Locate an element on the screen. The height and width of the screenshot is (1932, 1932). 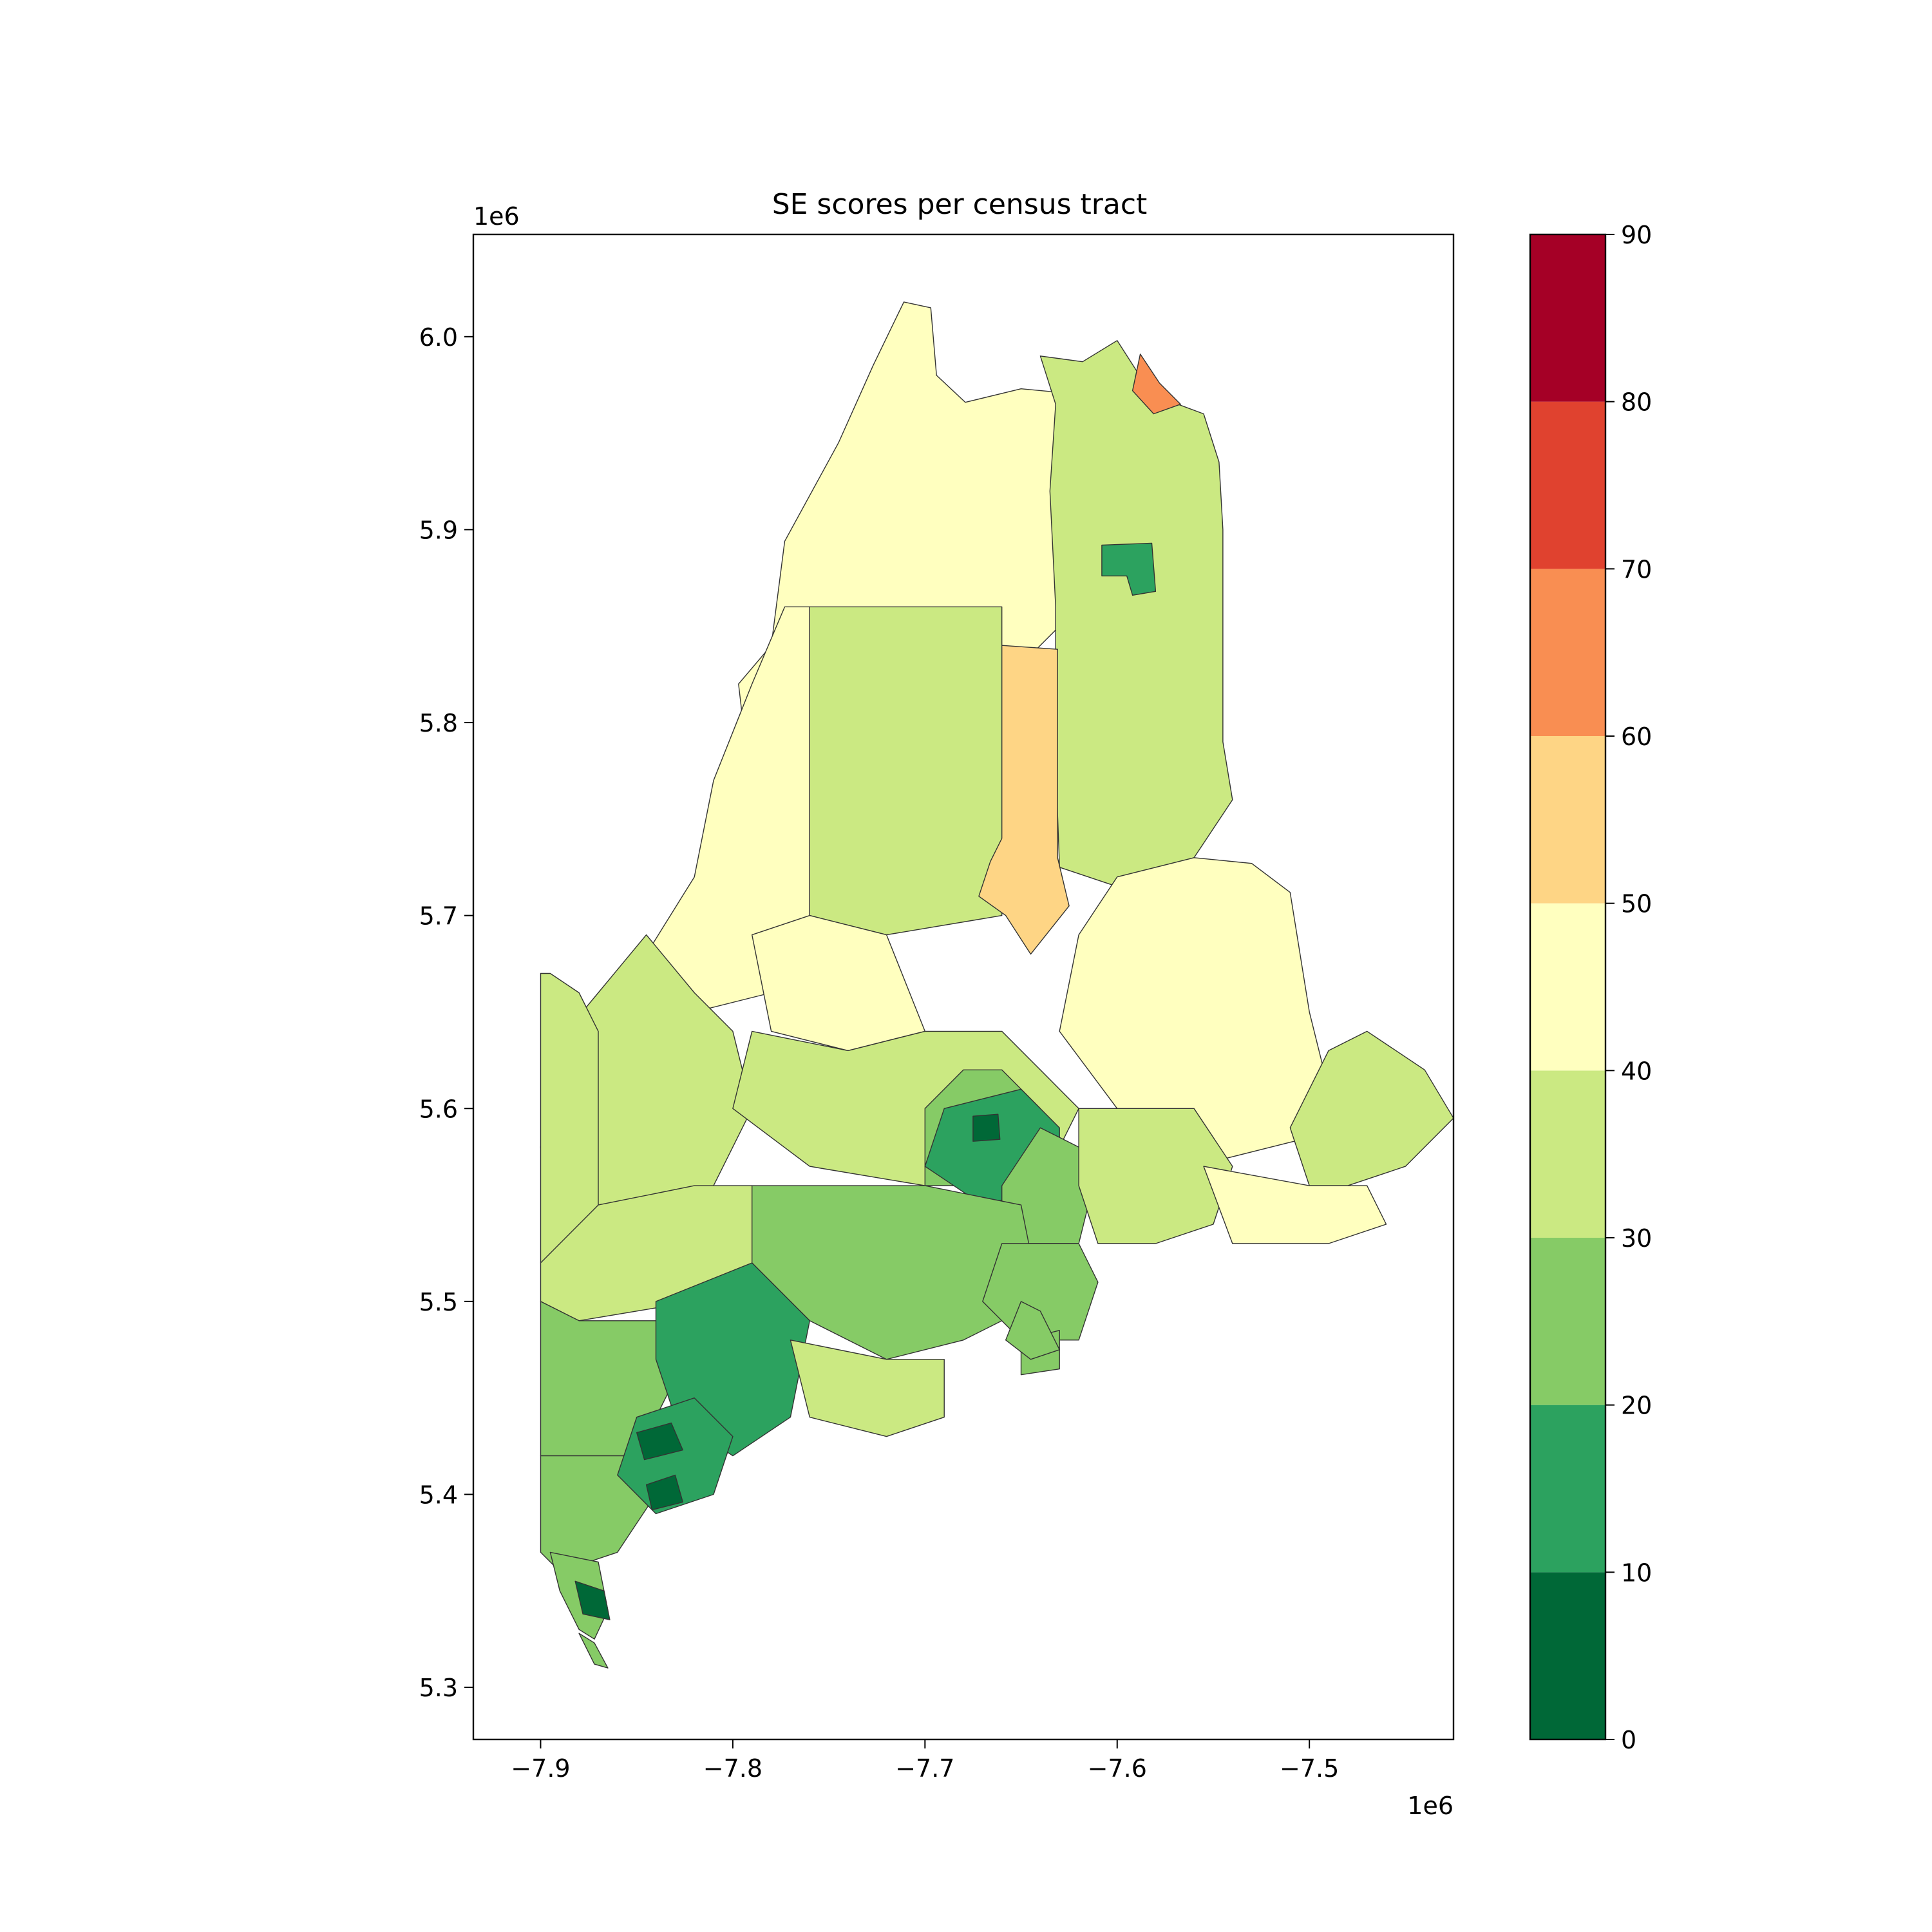
region-southern-dark-tract is located at coordinates (592, 1600).